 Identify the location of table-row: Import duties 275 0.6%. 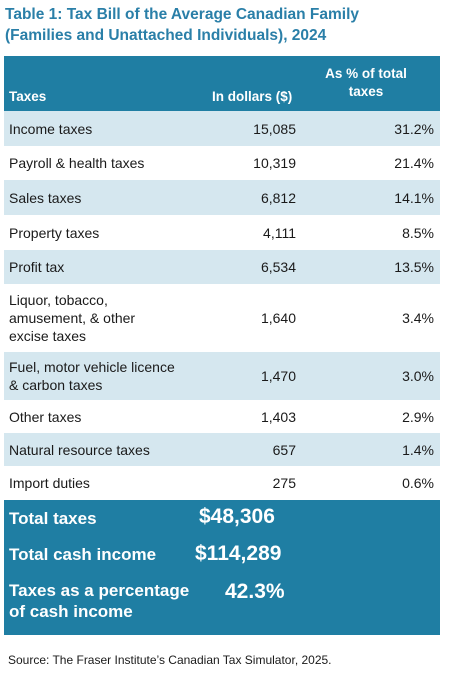
(222, 483).